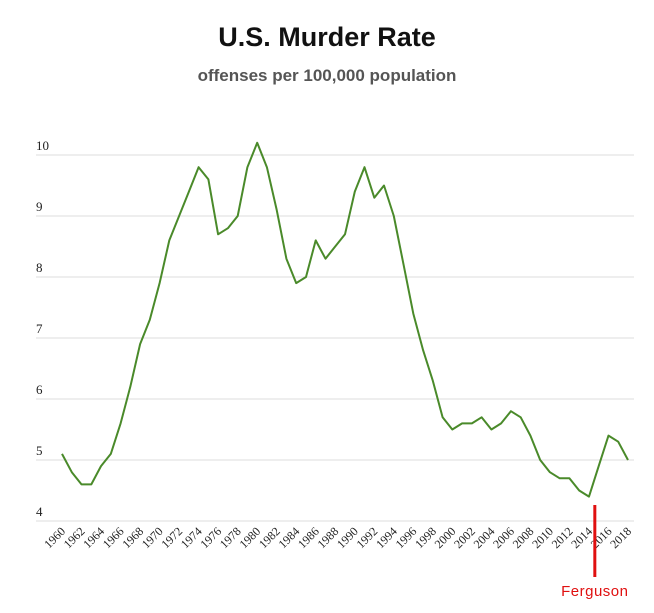 The width and height of the screenshot is (654, 613). What do you see at coordinates (594, 591) in the screenshot?
I see `ferguson-label: Ferguson` at bounding box center [594, 591].